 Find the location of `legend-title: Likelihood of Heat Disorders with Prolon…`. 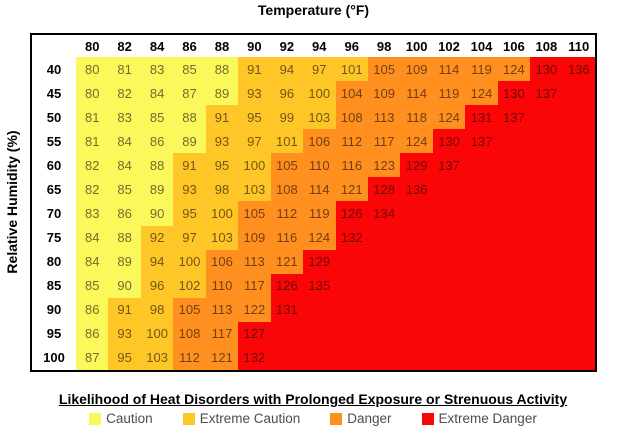

legend-title: Likelihood of Heat Disorders with Prolon… is located at coordinates (313, 399).